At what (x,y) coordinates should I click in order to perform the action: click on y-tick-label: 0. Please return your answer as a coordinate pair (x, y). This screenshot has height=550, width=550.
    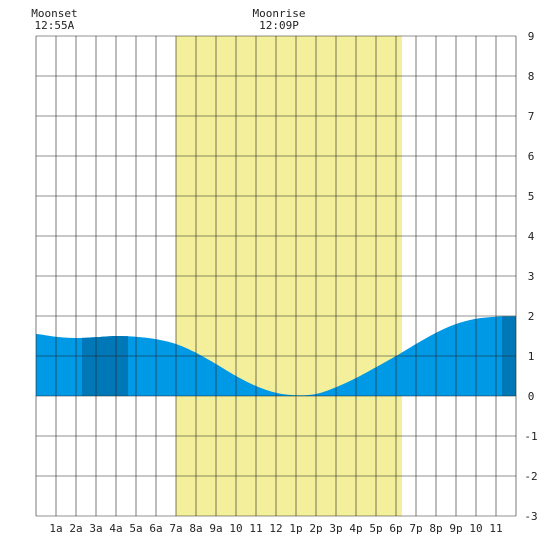
    Looking at the image, I should click on (531, 396).